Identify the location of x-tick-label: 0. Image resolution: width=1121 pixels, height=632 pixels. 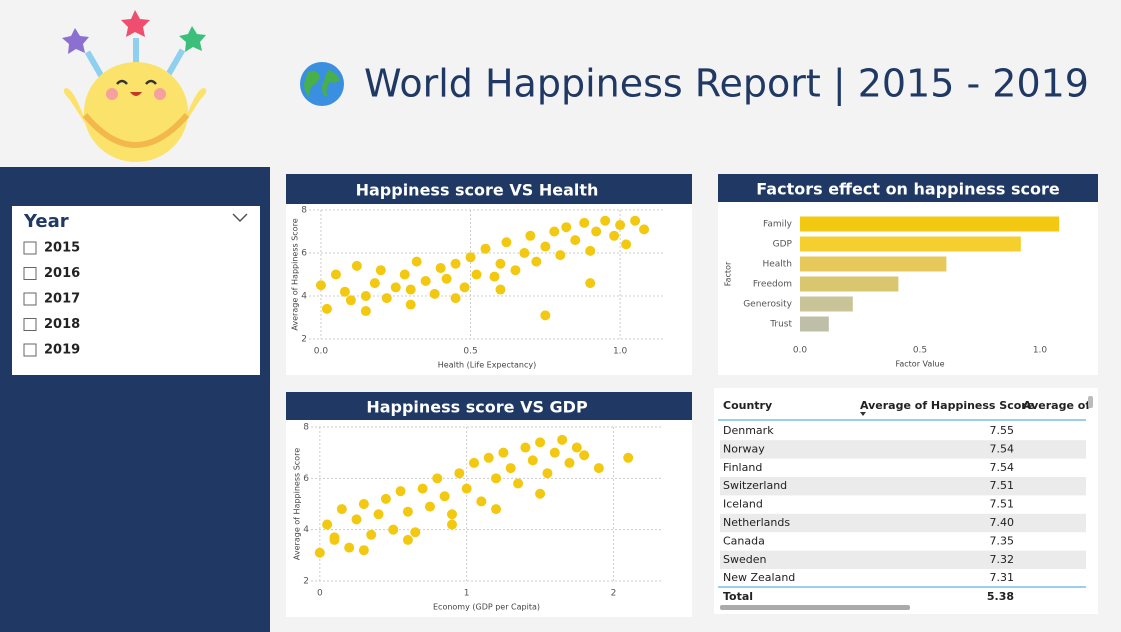
(320, 594).